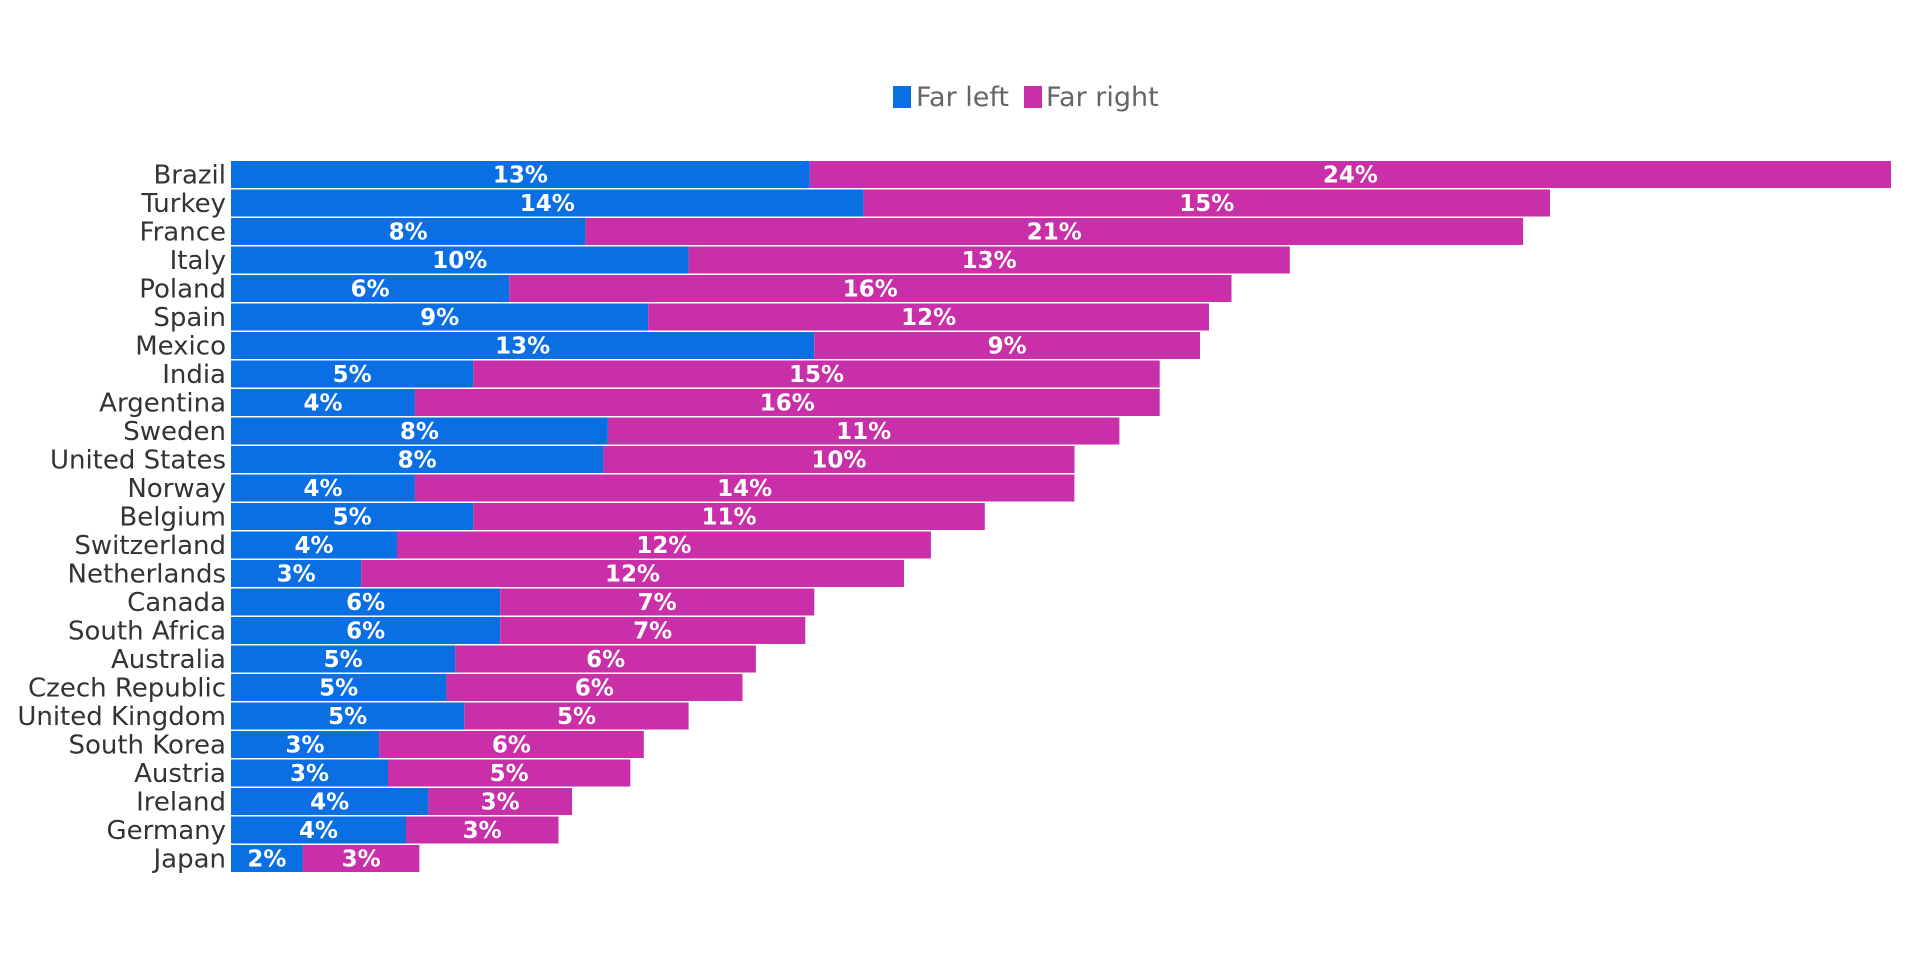 The width and height of the screenshot is (1920, 960). I want to click on value-label-far-right-italy: 13%, so click(989, 261).